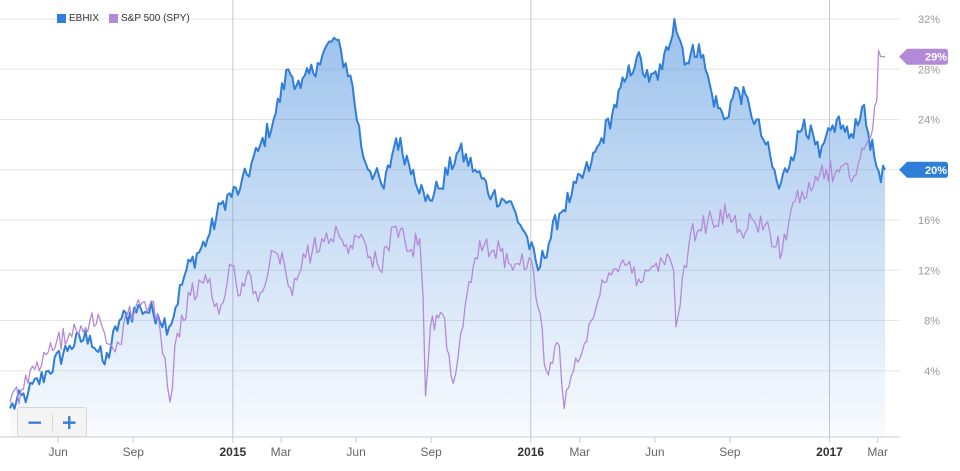 The width and height of the screenshot is (960, 471). I want to click on legend-swatch-ebhix, so click(61, 18).